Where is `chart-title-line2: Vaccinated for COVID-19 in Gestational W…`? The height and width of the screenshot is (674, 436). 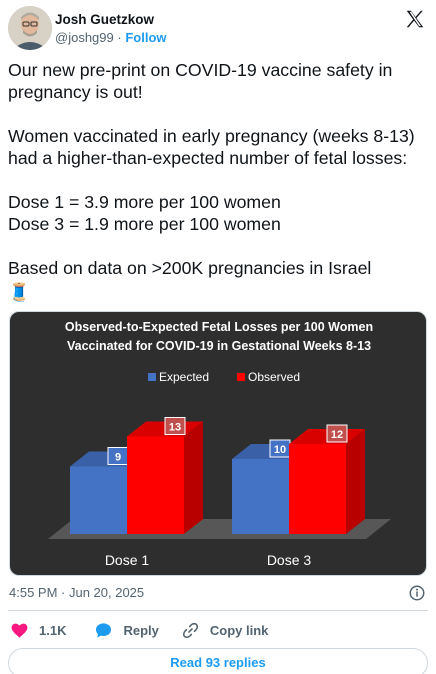
chart-title-line2: Vaccinated for COVID-19 in Gestational W… is located at coordinates (219, 346).